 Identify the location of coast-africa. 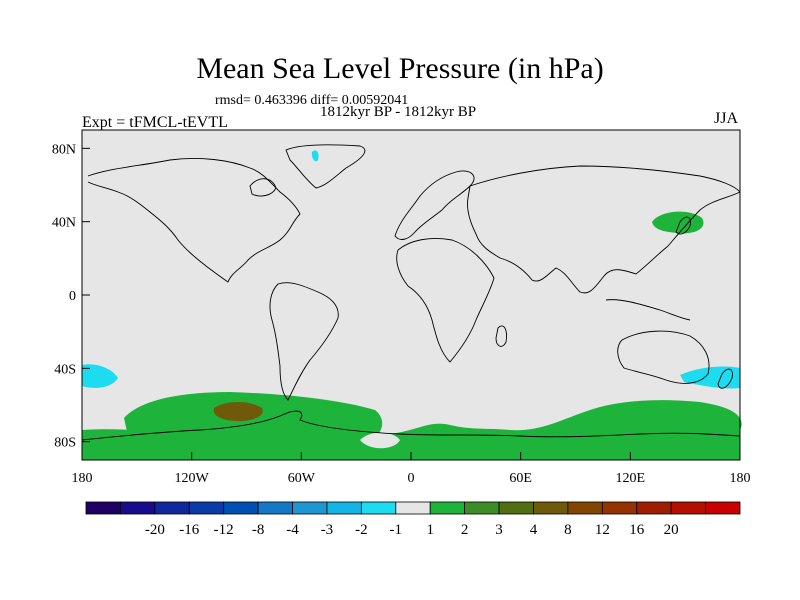
(445, 300).